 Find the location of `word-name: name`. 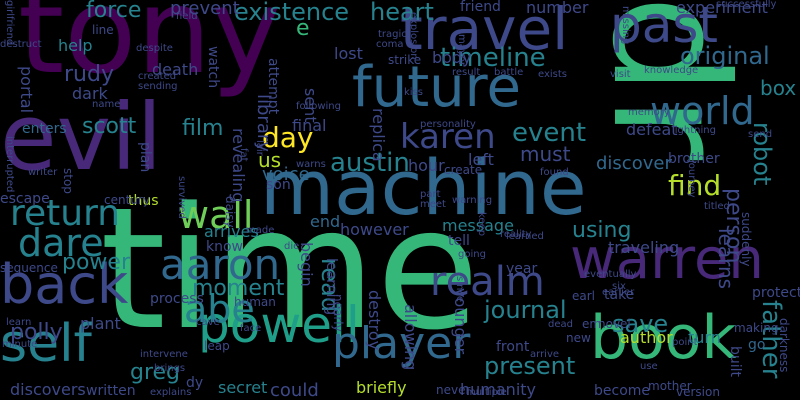

word-name: name is located at coordinates (106, 104).